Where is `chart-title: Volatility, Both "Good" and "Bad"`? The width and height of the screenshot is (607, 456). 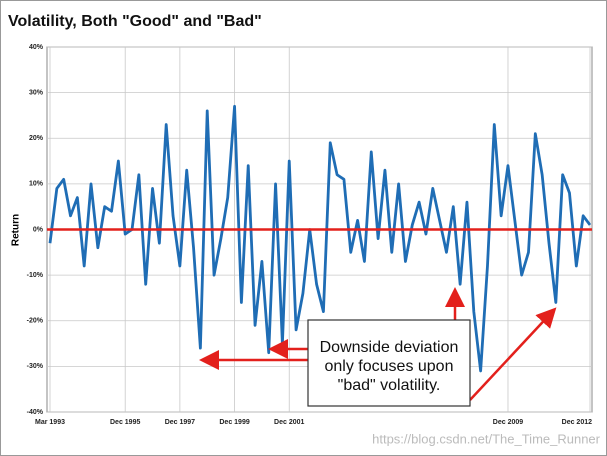 chart-title: Volatility, Both "Good" and "Bad" is located at coordinates (135, 21).